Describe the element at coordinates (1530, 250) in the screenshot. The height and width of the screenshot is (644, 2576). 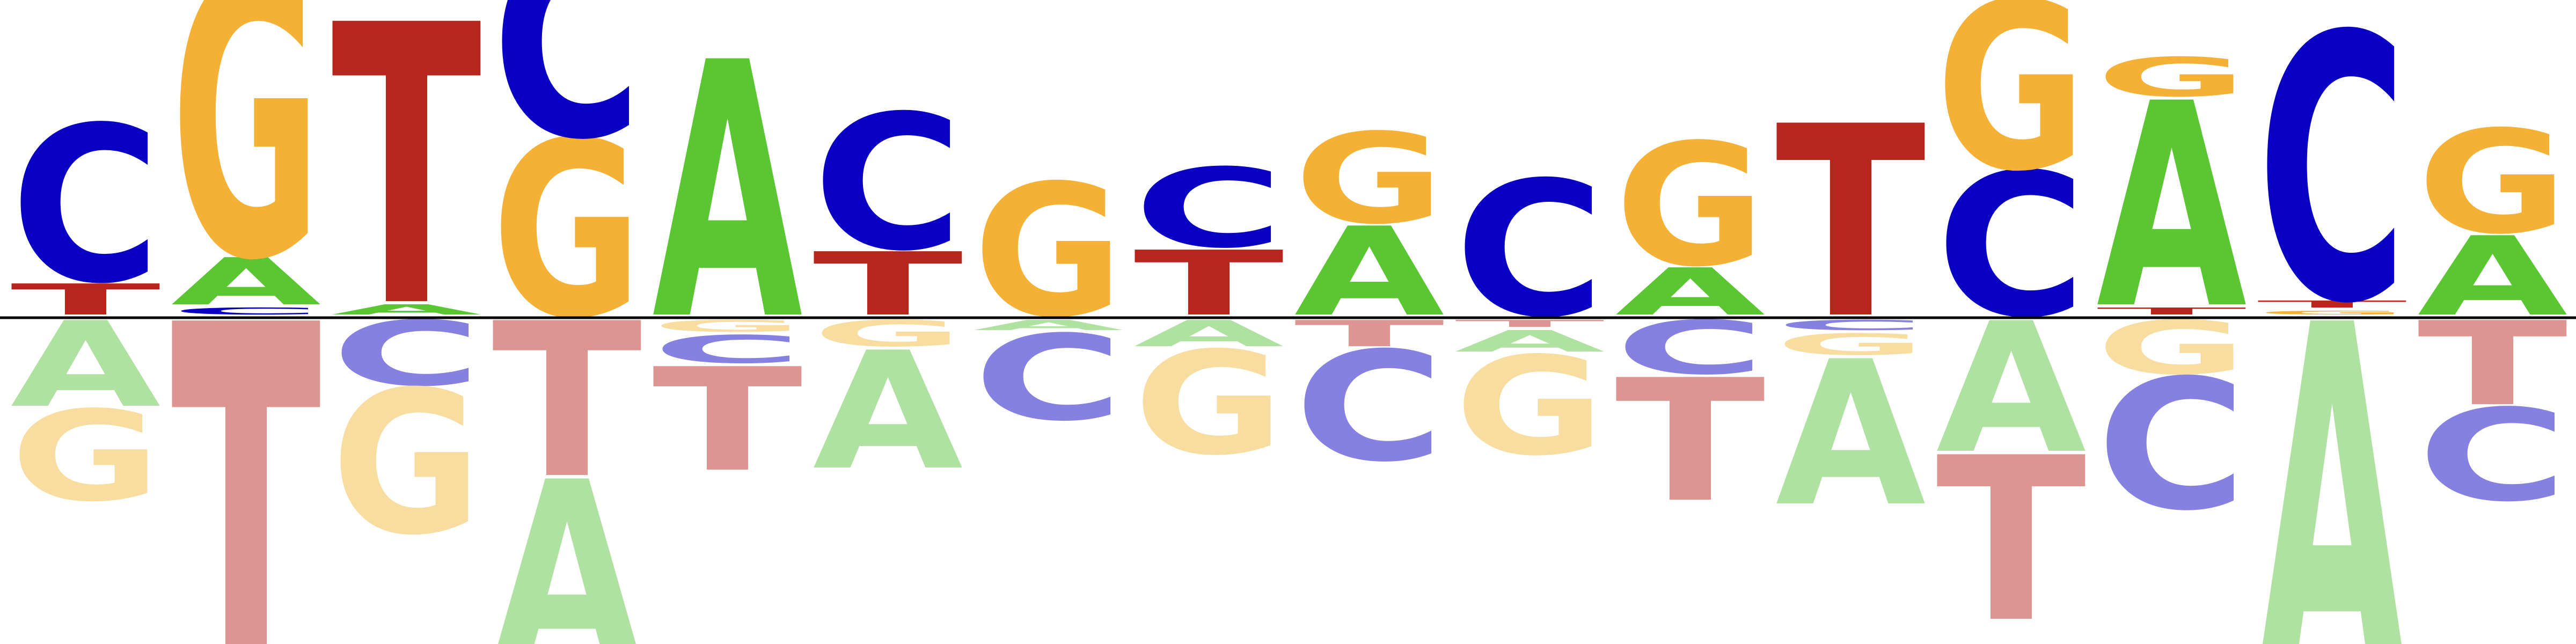
I see `logo-letter-c-pos10: C` at that location.